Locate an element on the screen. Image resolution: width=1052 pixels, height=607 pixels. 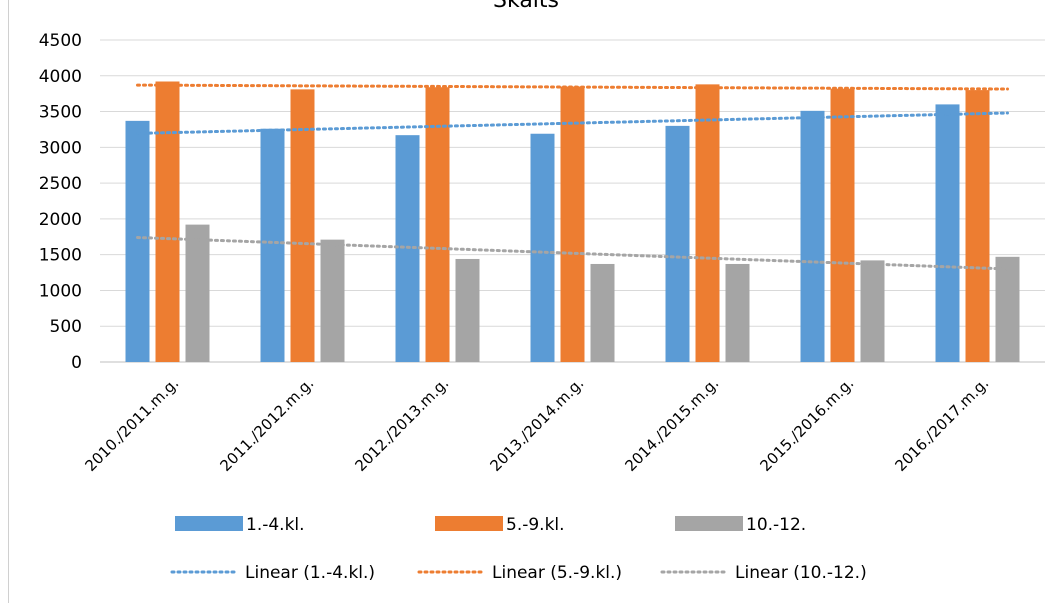
y-tick-label: 1500 is located at coordinates (60, 256).